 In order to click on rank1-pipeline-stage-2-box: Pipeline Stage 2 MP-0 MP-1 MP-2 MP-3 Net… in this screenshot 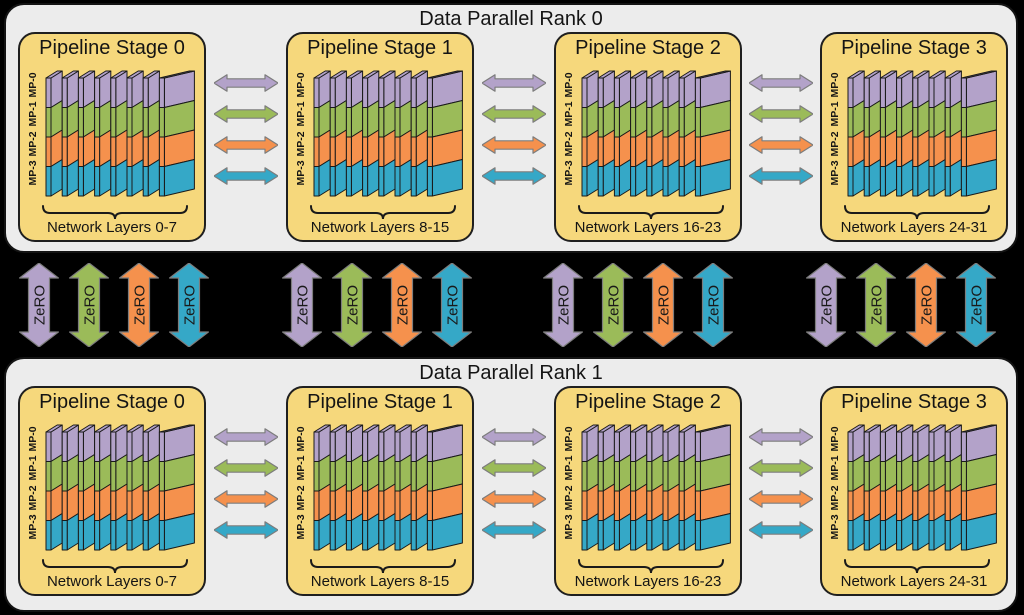, I will do `click(648, 491)`.